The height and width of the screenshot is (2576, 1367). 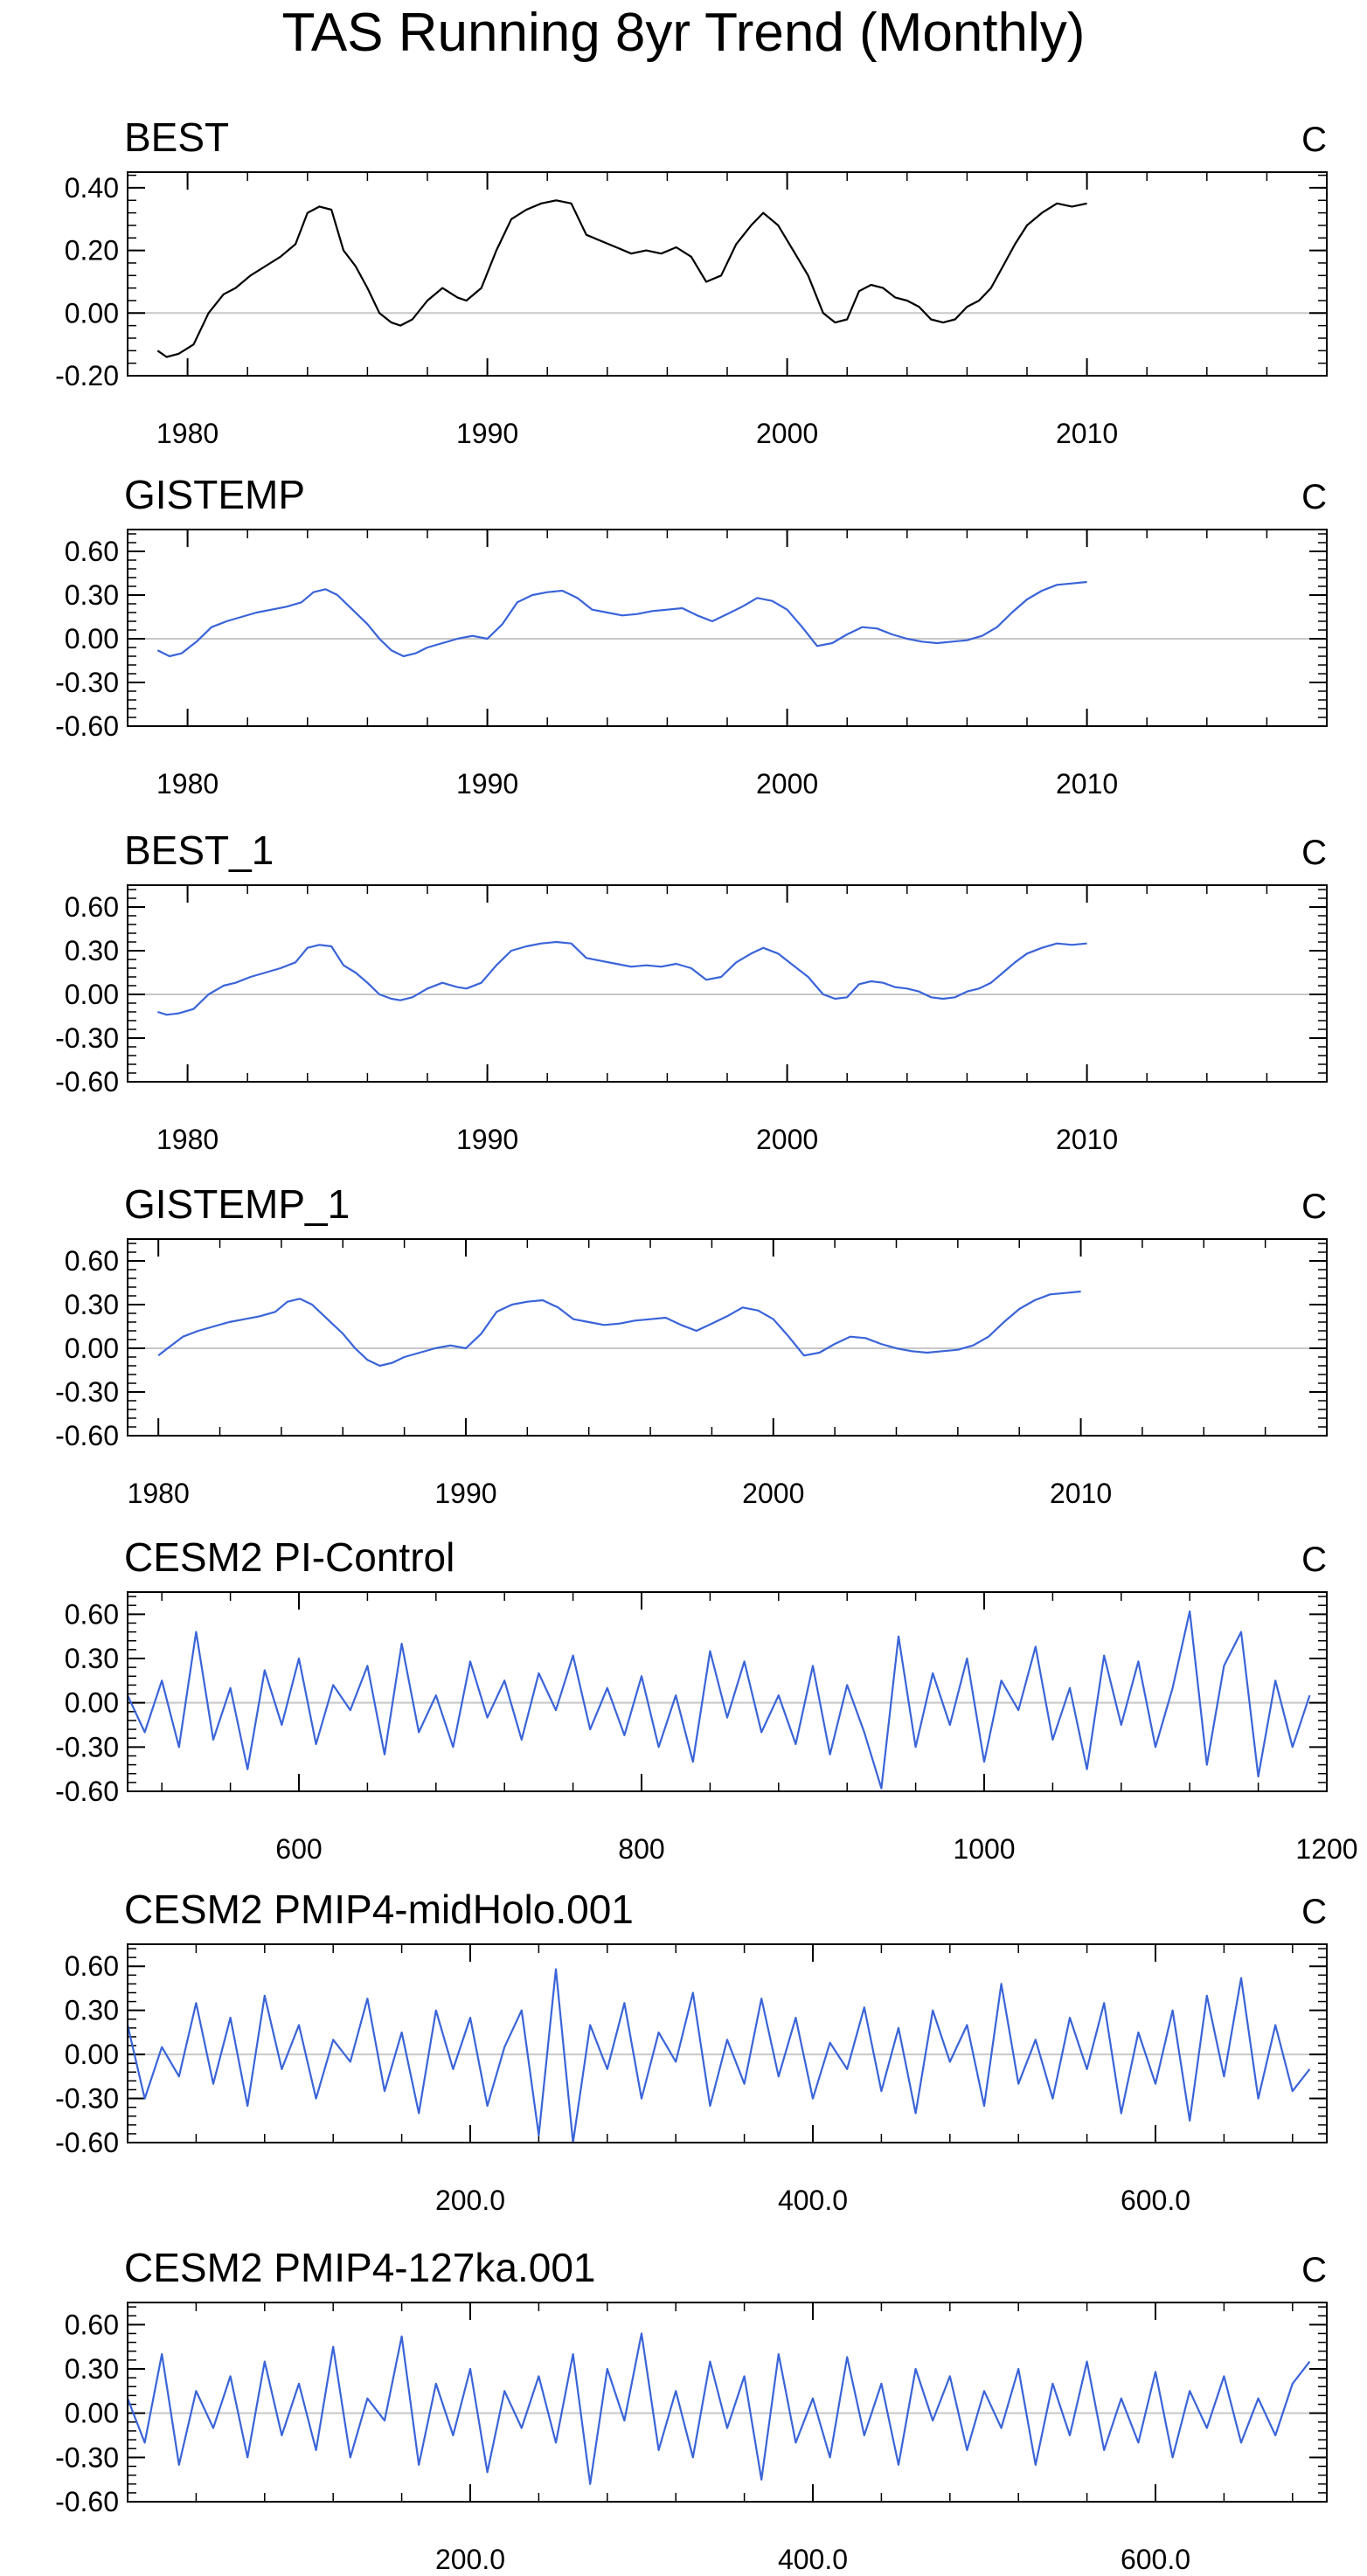 What do you see at coordinates (289, 1557) in the screenshot?
I see `panel-title: CESM2 PI-Control` at bounding box center [289, 1557].